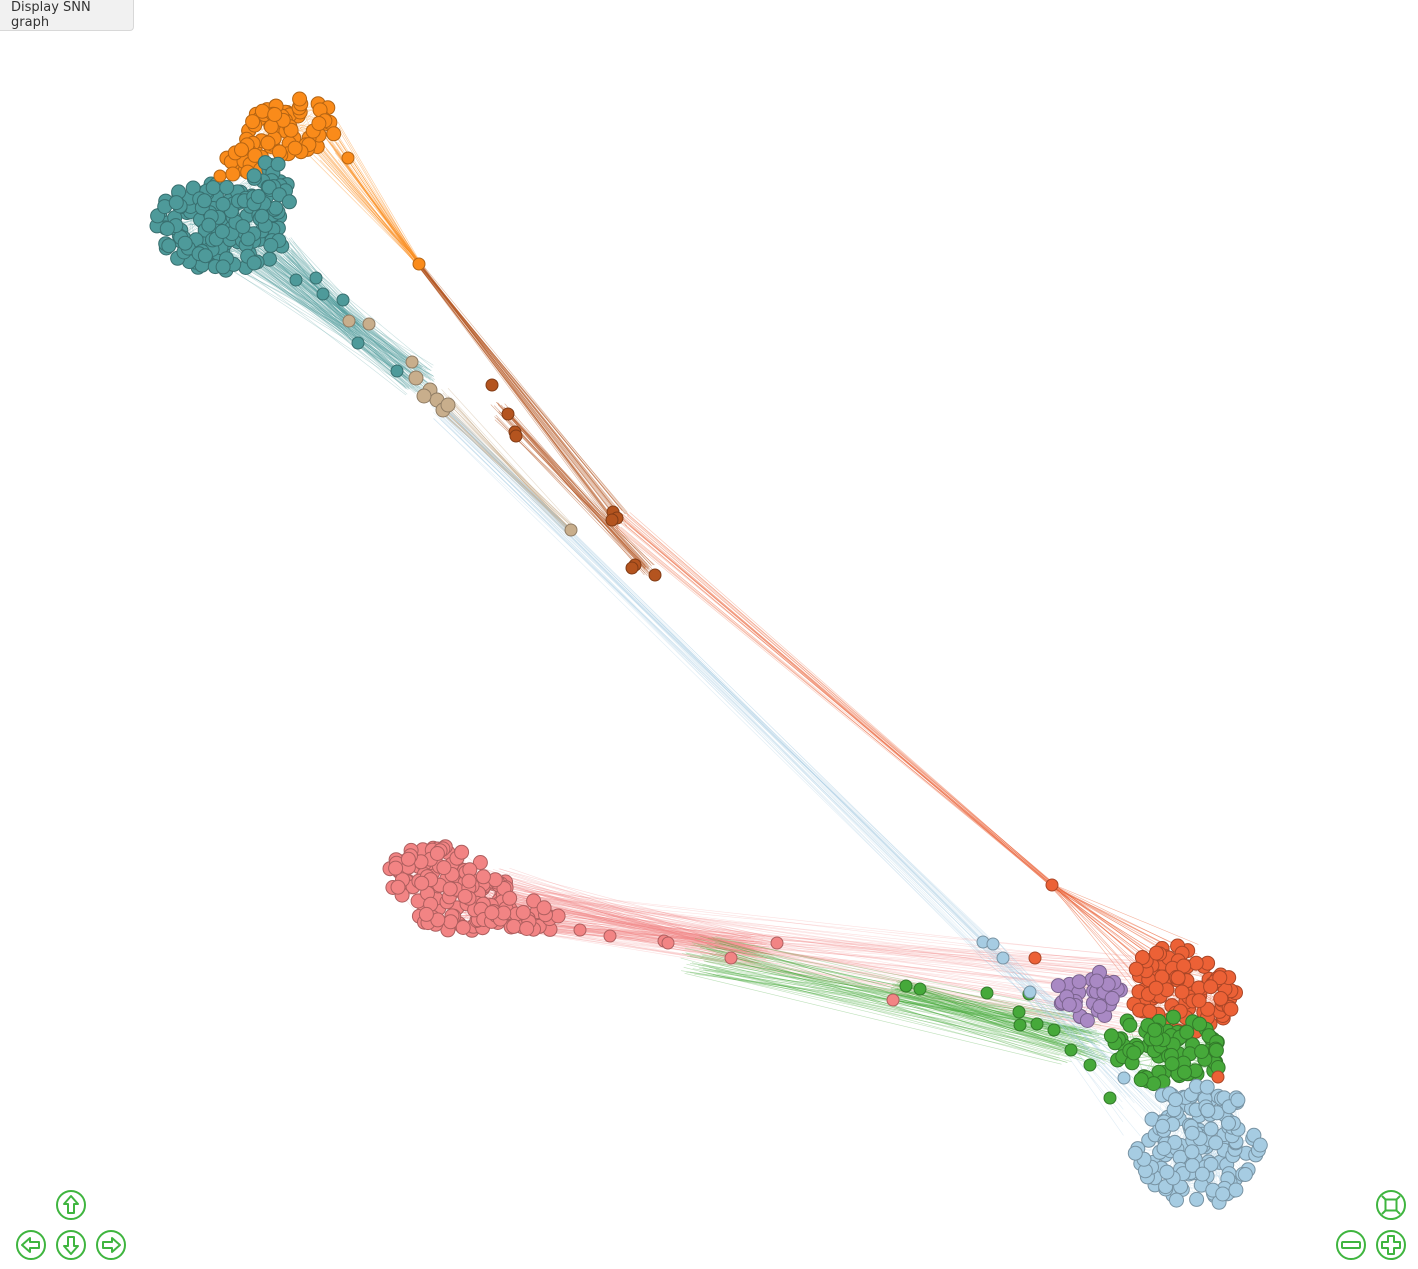  I want to click on pan-up-button, so click(71, 1205).